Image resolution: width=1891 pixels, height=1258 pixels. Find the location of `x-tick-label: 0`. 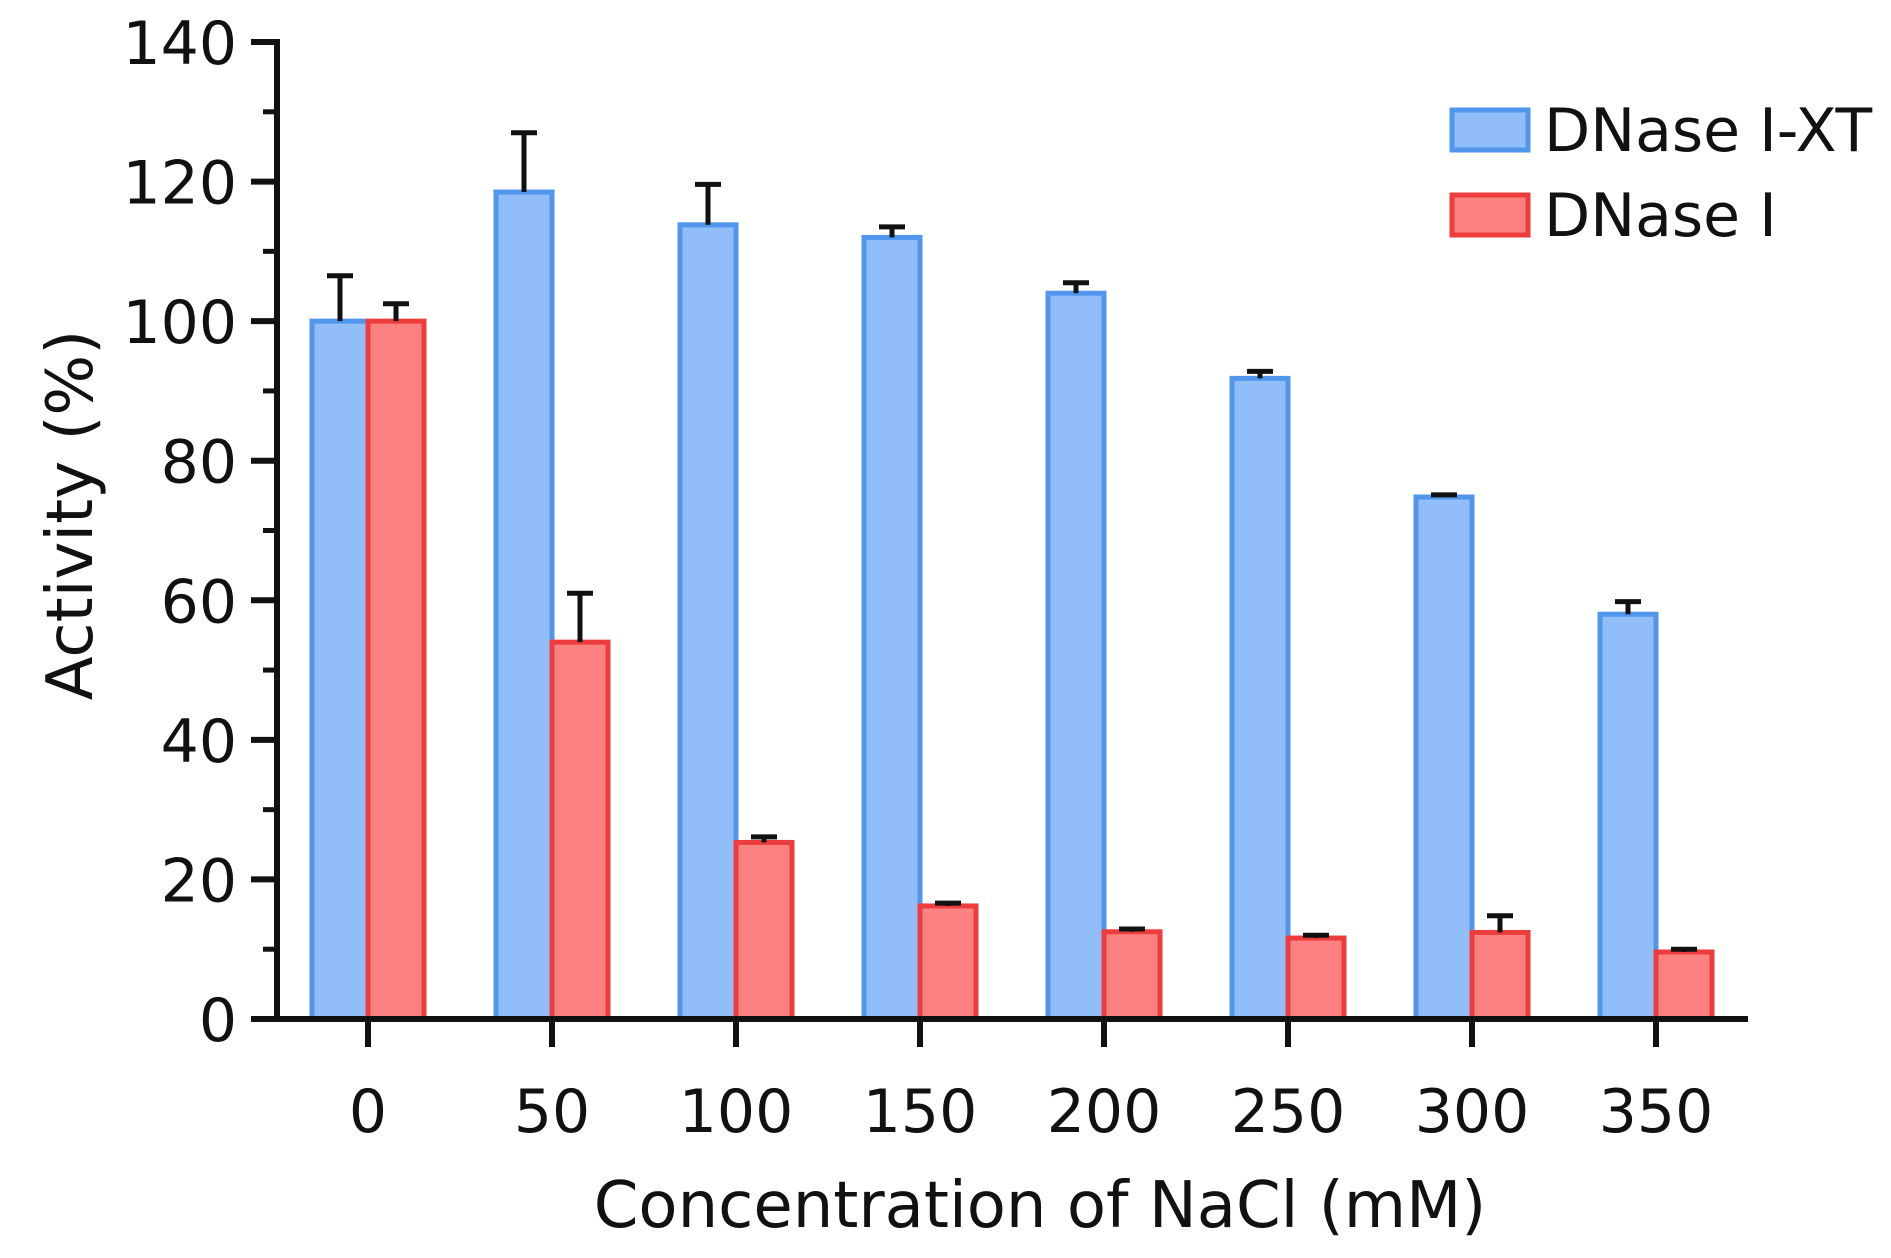

x-tick-label: 0 is located at coordinates (368, 1112).